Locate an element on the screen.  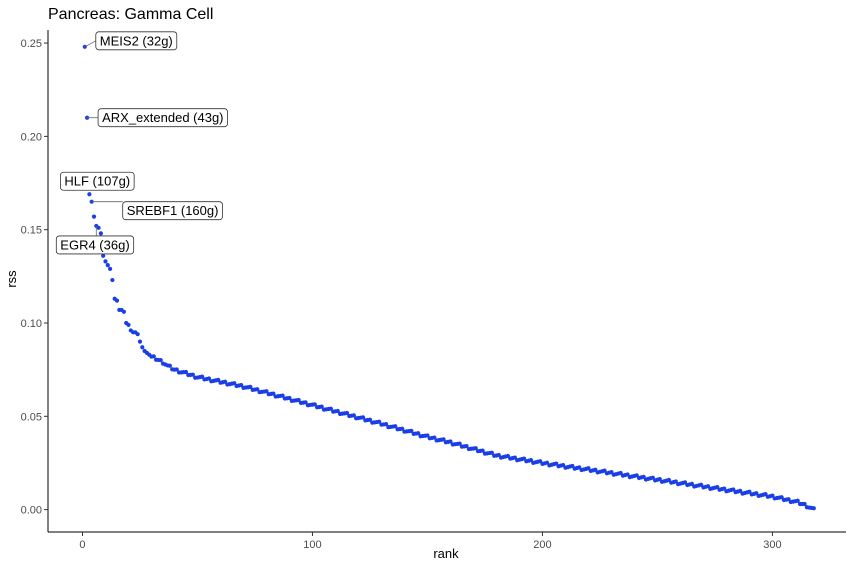
y-tick-label: 0.15 is located at coordinates (31, 231).